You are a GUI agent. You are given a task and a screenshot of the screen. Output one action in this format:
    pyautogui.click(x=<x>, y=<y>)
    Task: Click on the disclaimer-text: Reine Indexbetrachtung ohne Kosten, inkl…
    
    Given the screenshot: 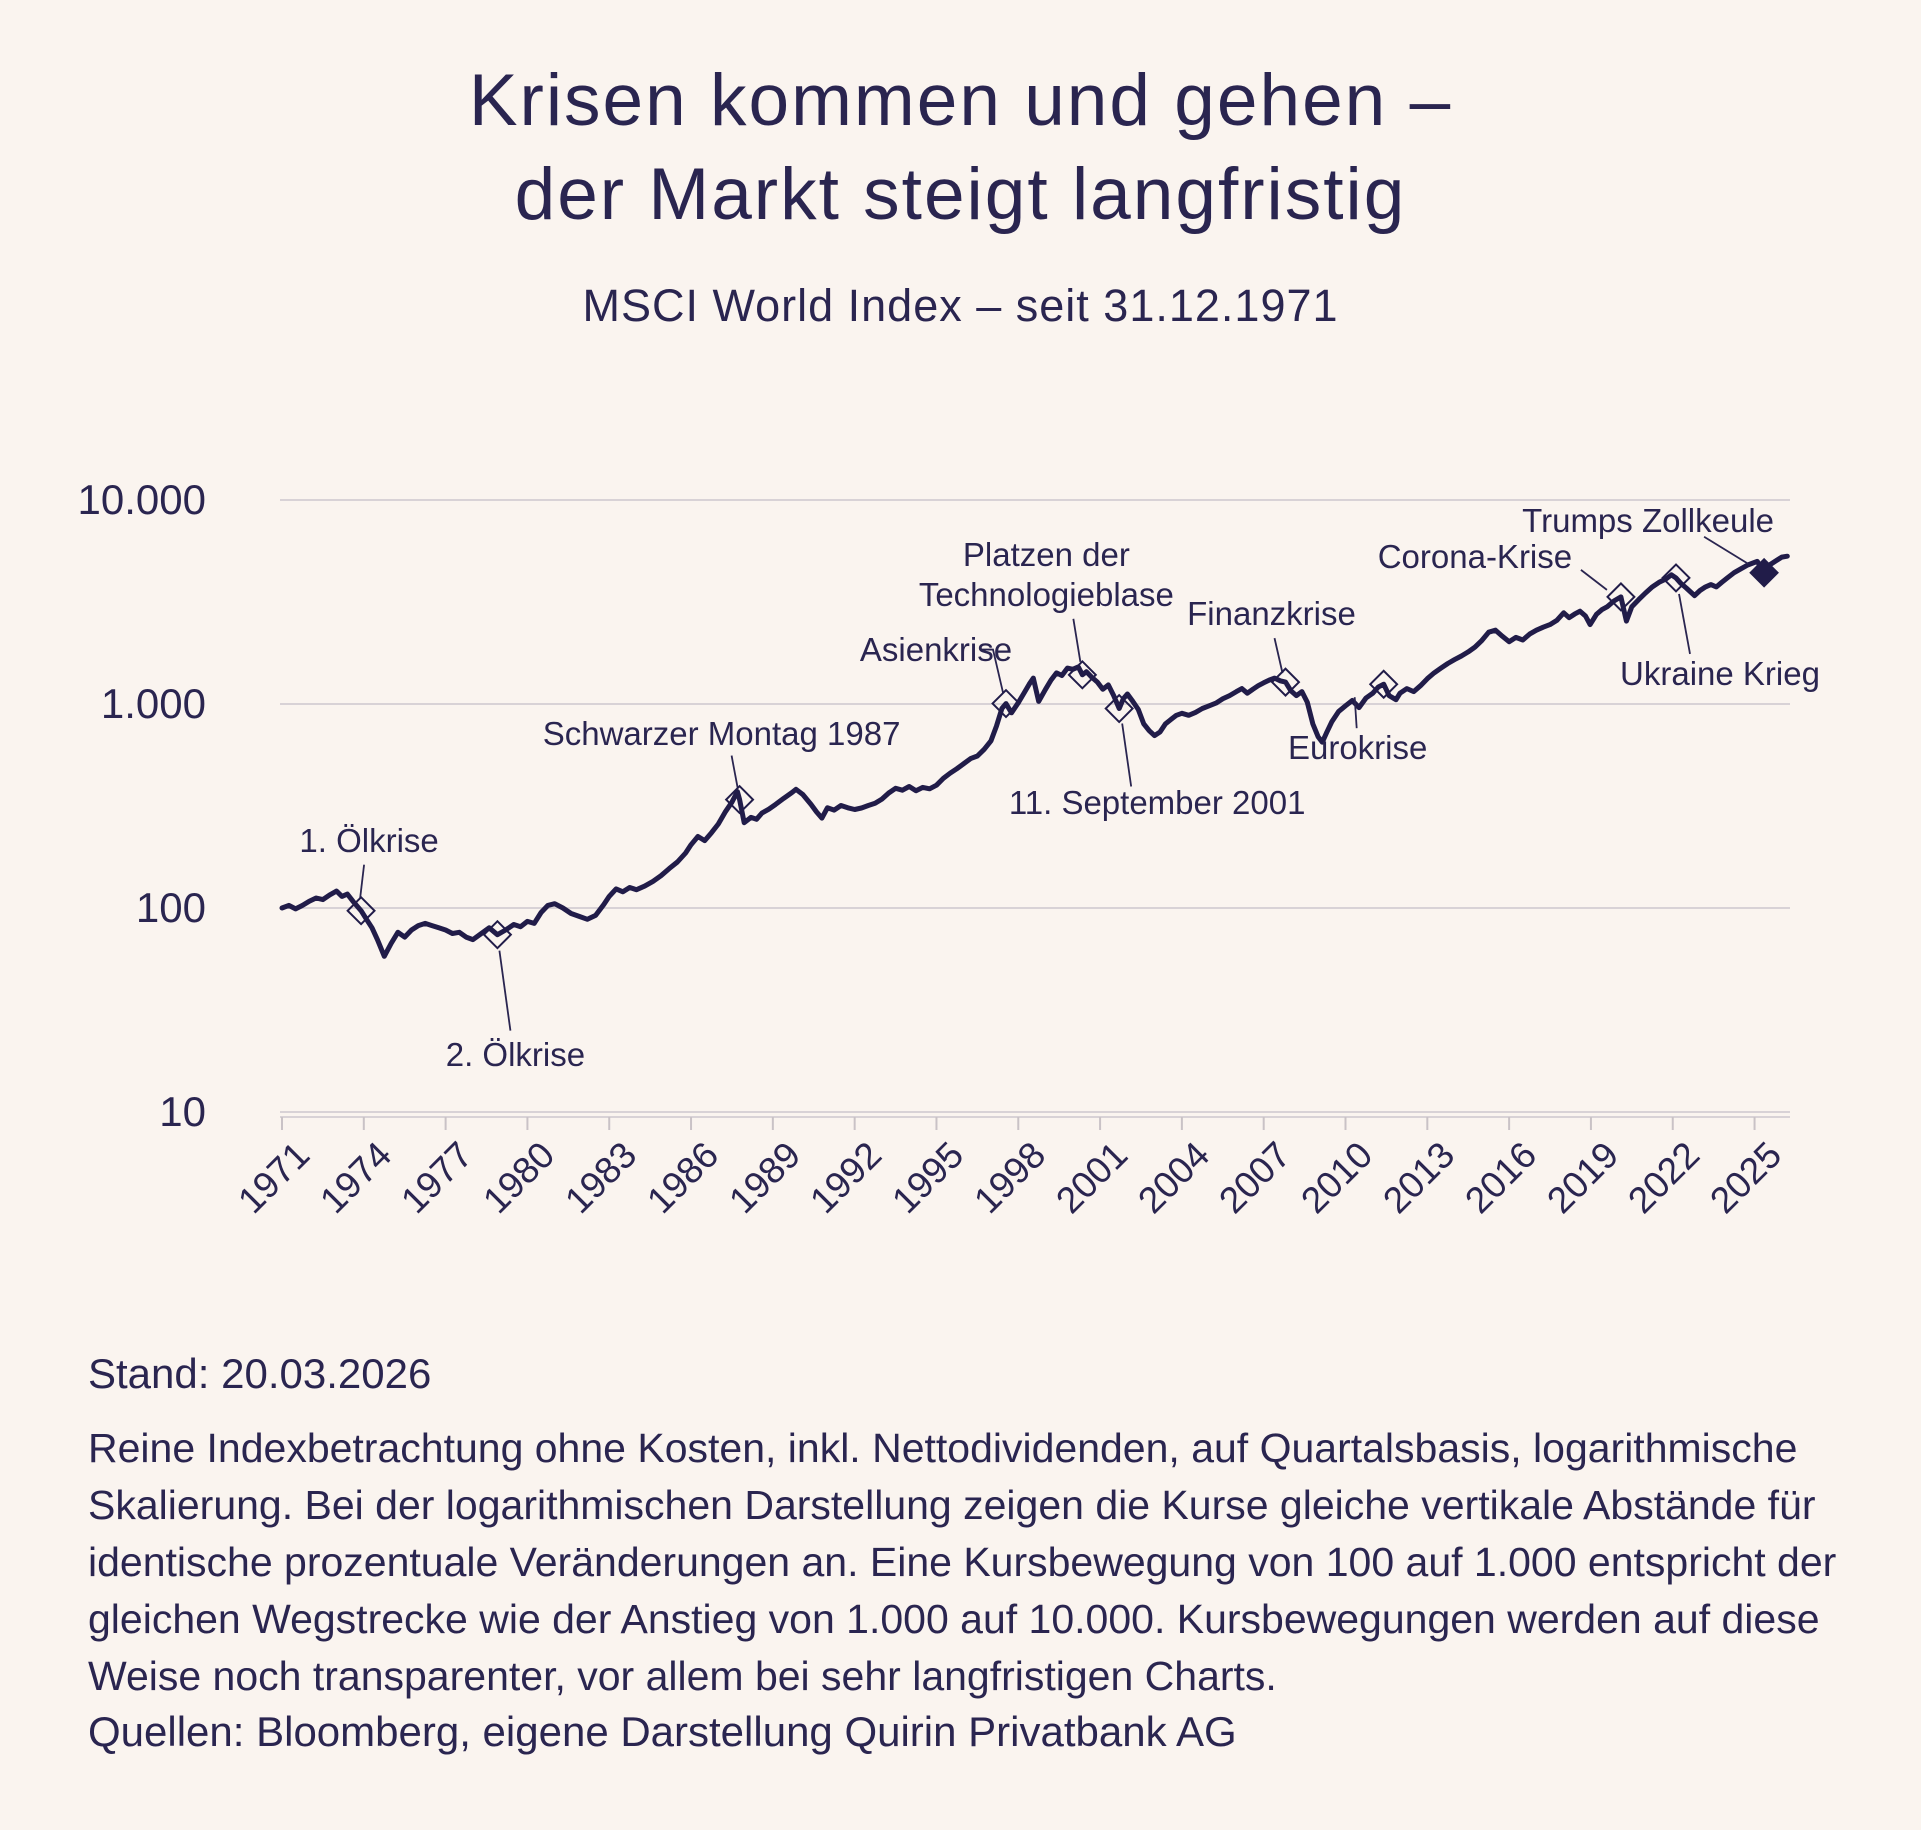 What is the action you would take?
    pyautogui.click(x=962, y=1562)
    